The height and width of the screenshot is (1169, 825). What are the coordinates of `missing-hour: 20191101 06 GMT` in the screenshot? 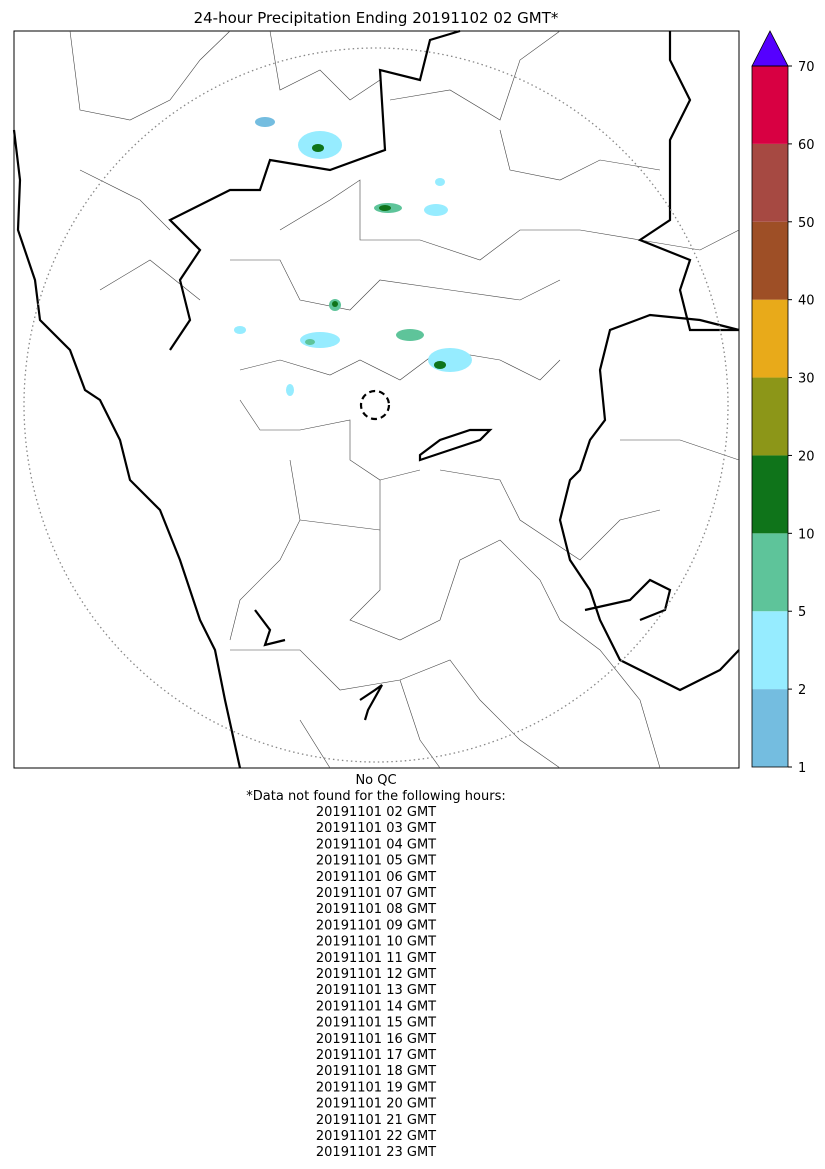 It's located at (376, 877).